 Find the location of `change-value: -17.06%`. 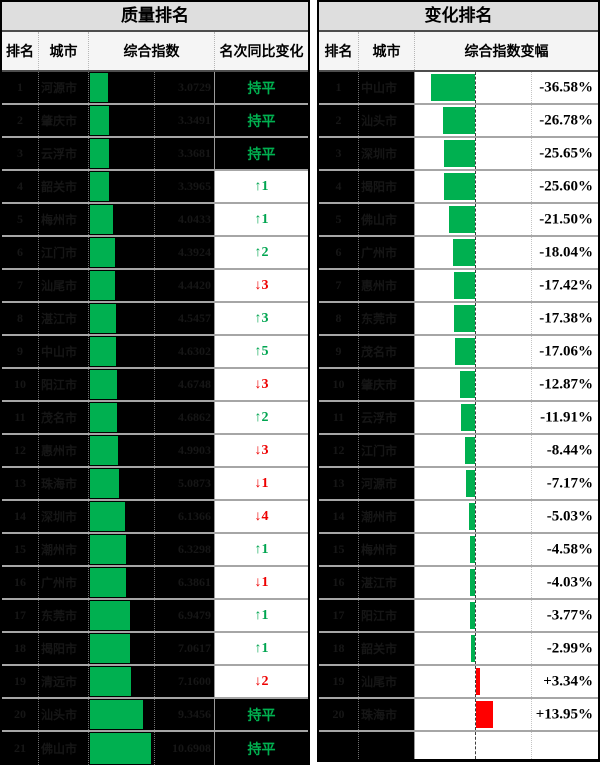

change-value: -17.06% is located at coordinates (566, 351).